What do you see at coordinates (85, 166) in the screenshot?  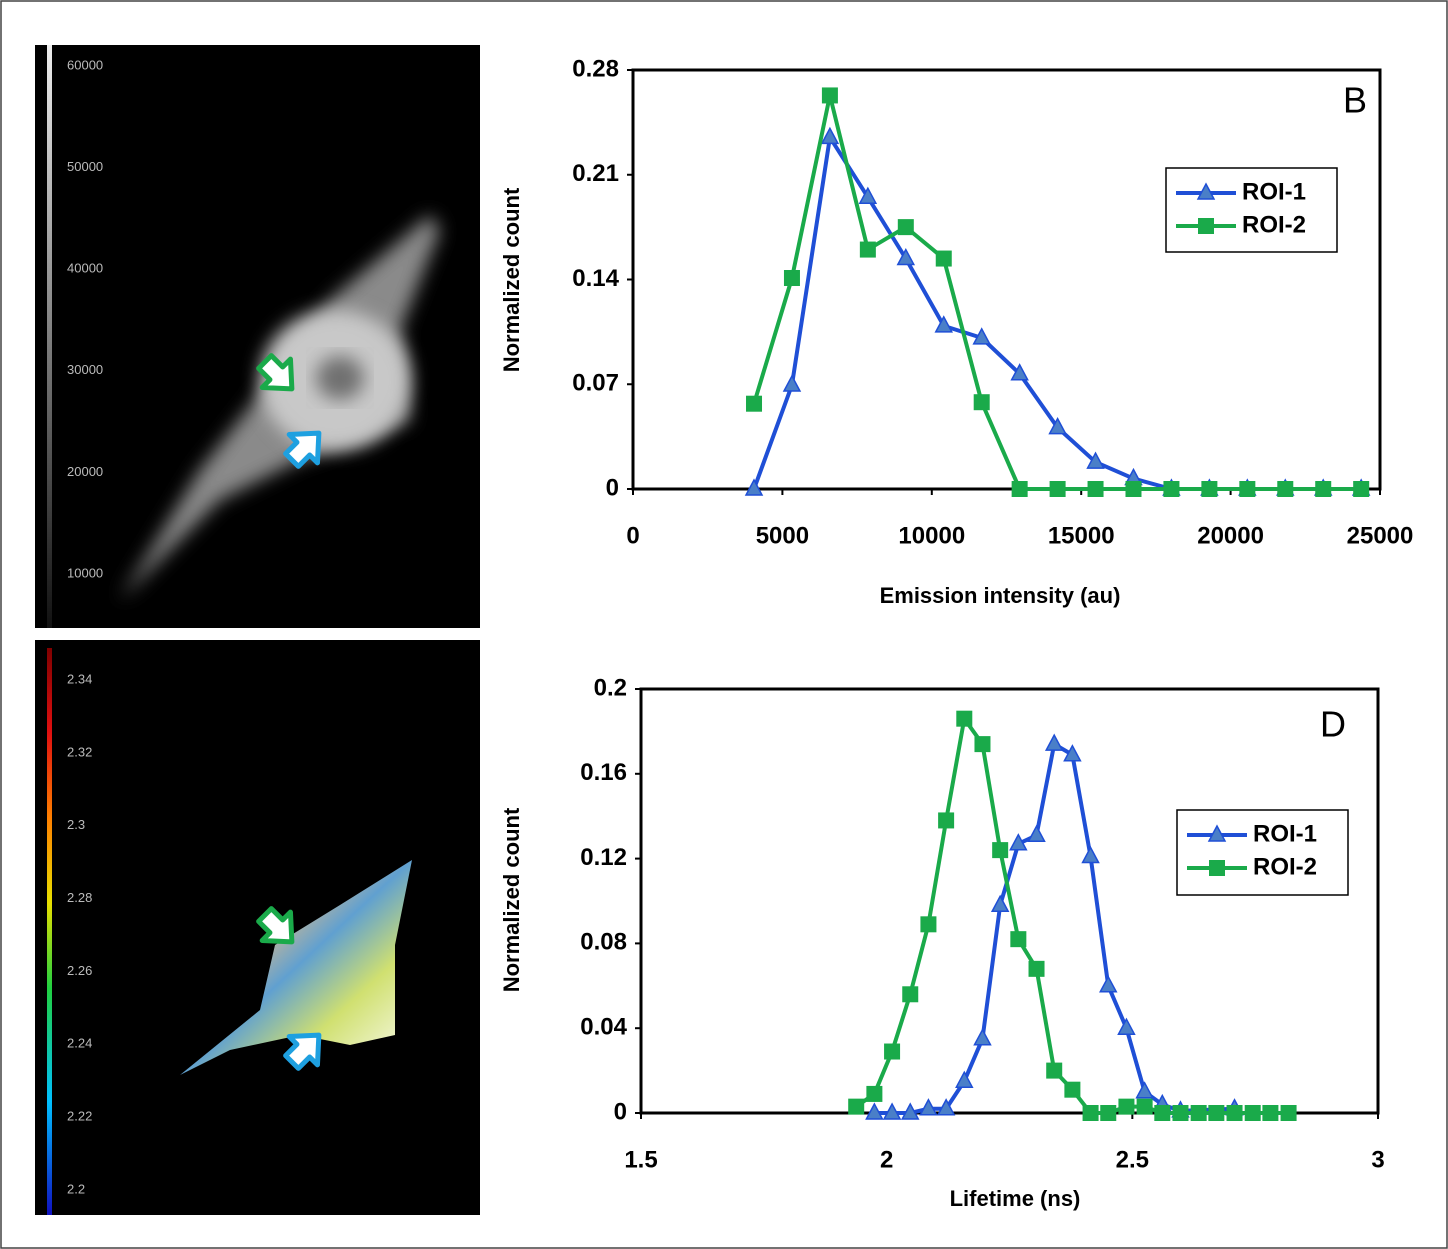 I see `colorbar-tick-label: 50000` at bounding box center [85, 166].